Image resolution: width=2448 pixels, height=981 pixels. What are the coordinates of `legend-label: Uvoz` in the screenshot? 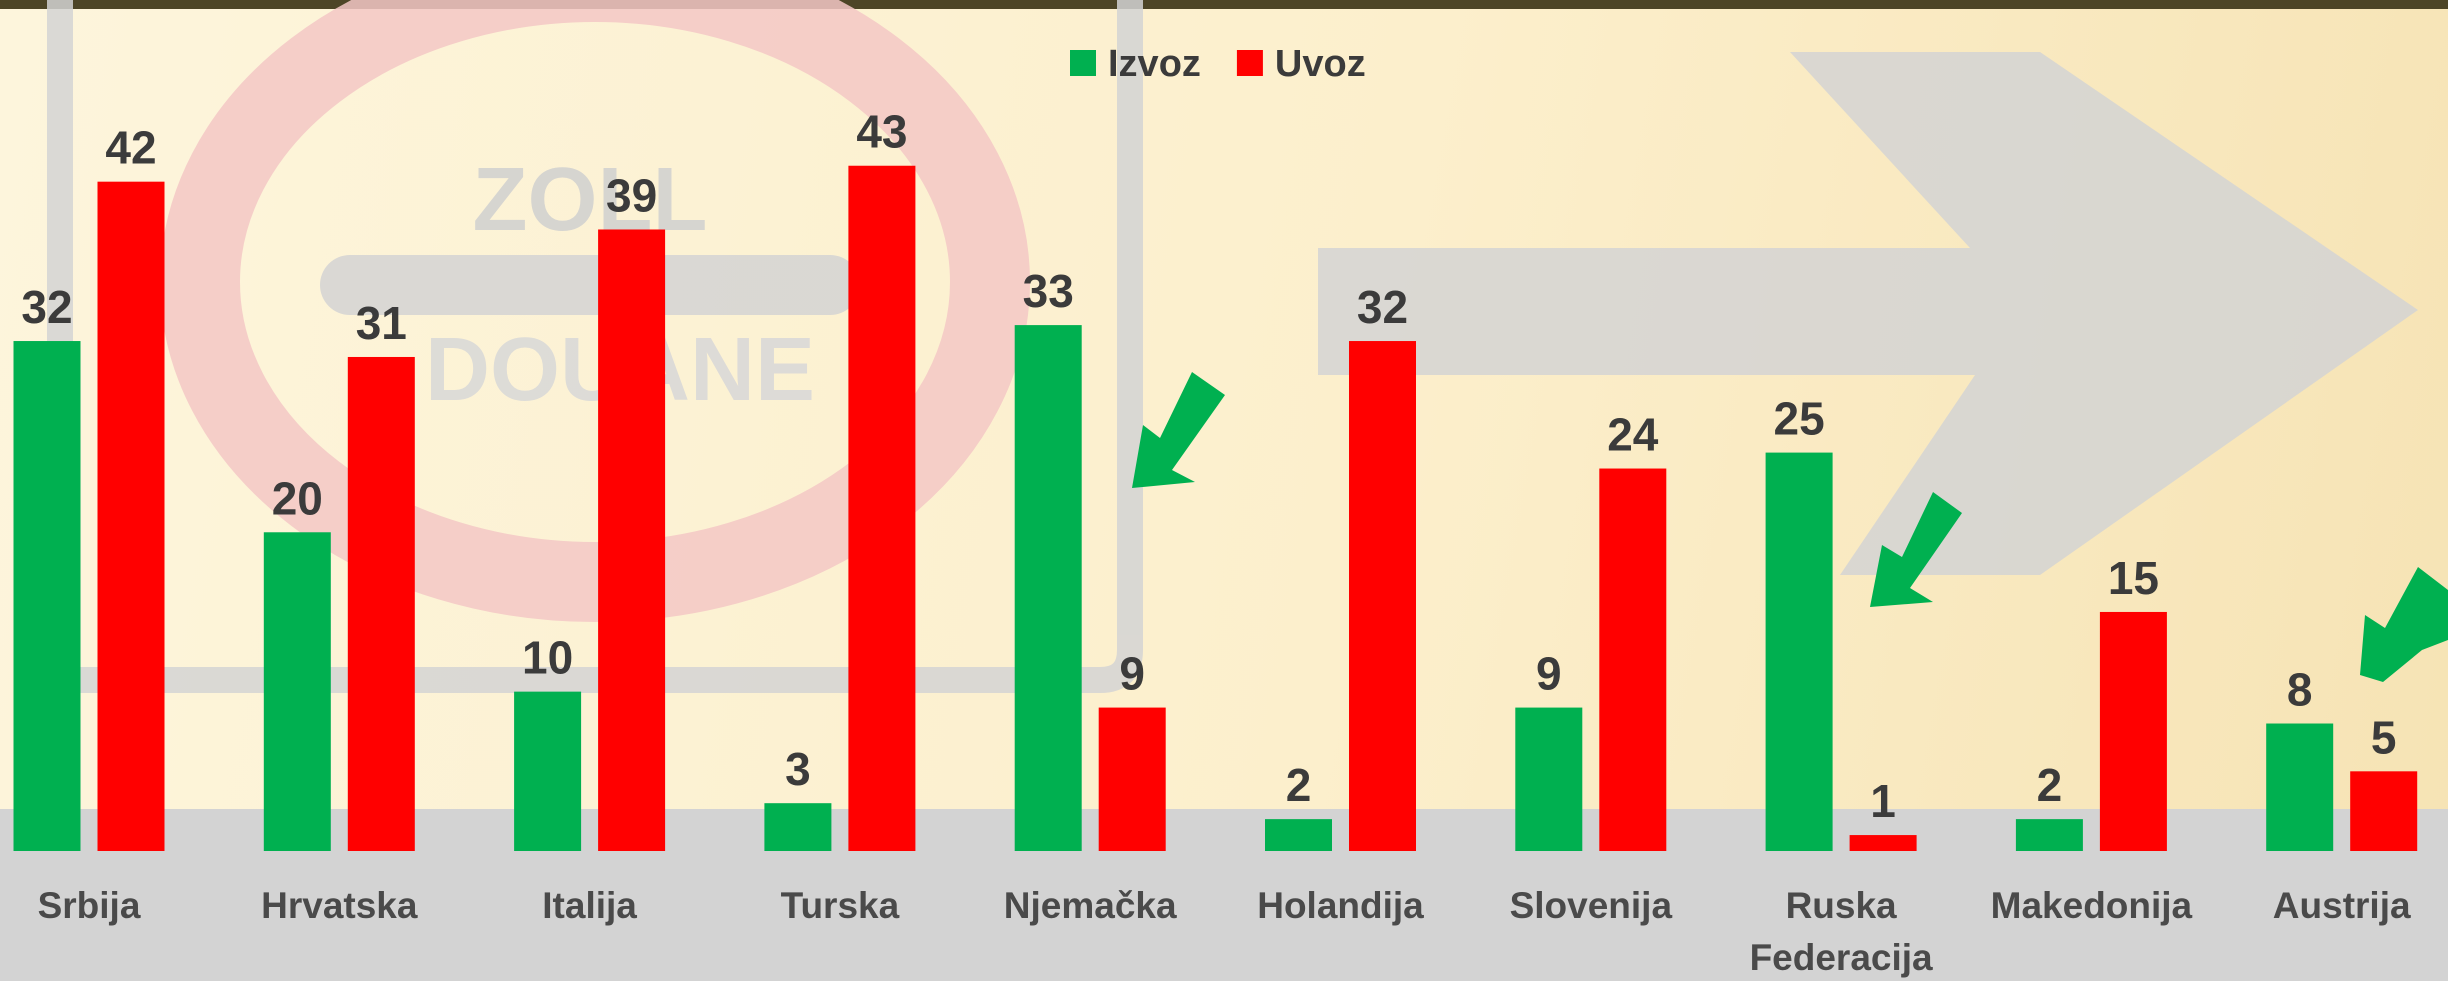 It's located at (1320, 64).